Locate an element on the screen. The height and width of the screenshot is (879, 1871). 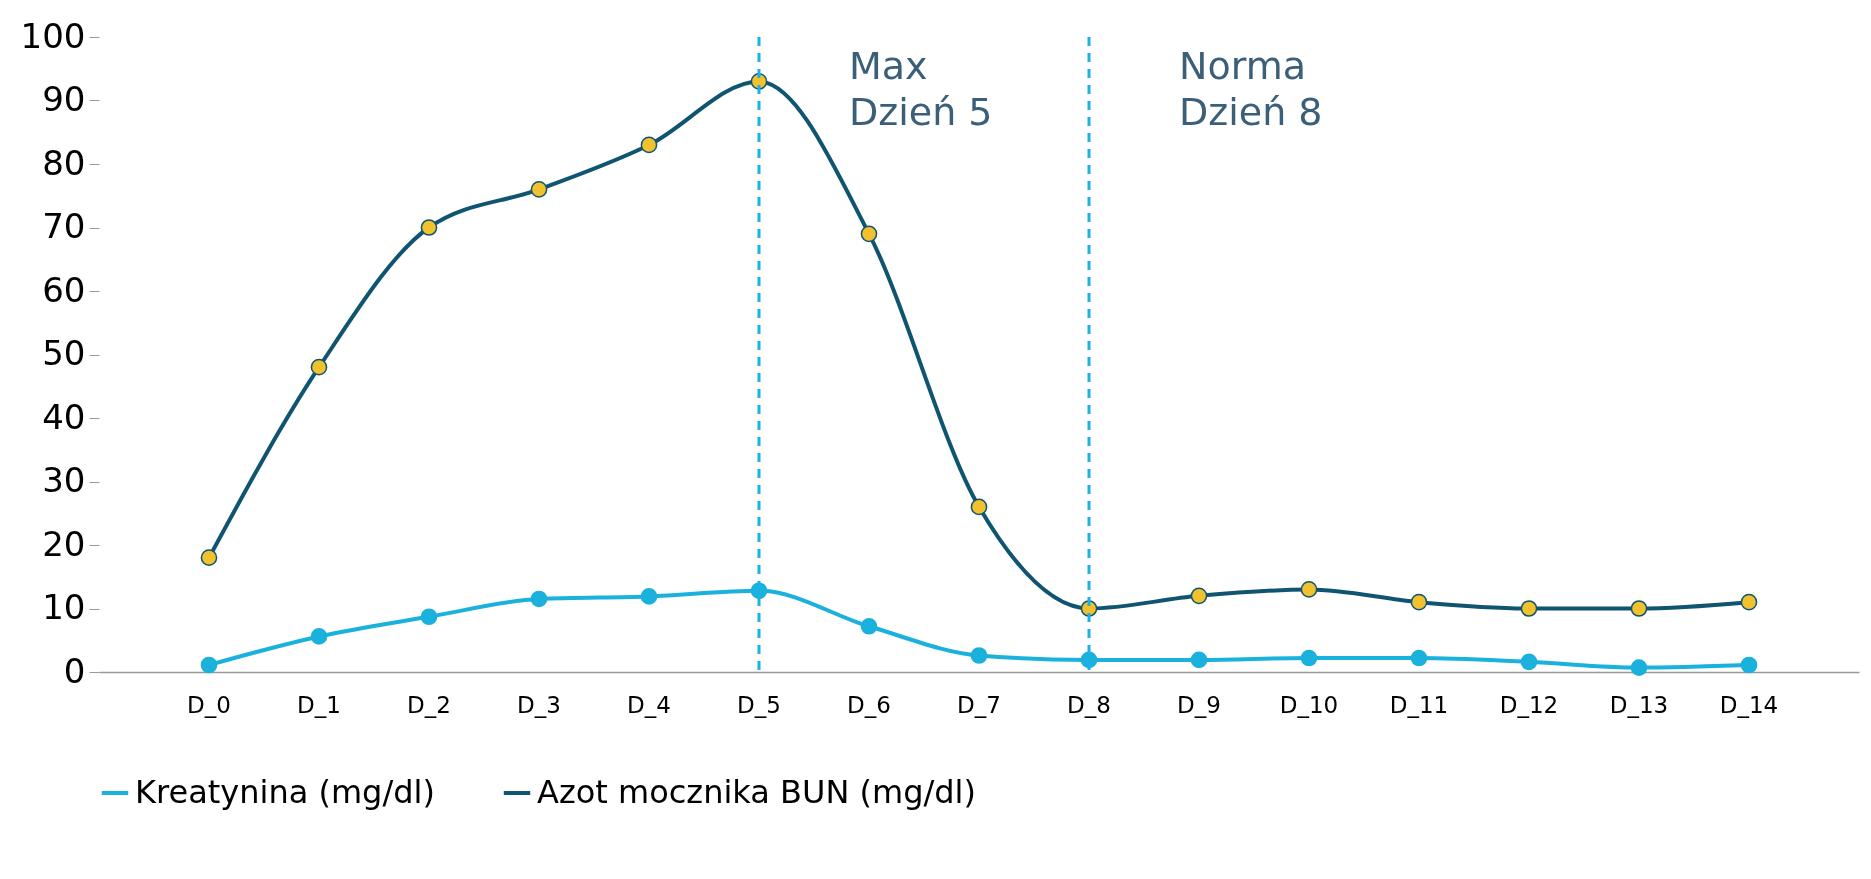
y-tick-label: 40 is located at coordinates (64, 416).